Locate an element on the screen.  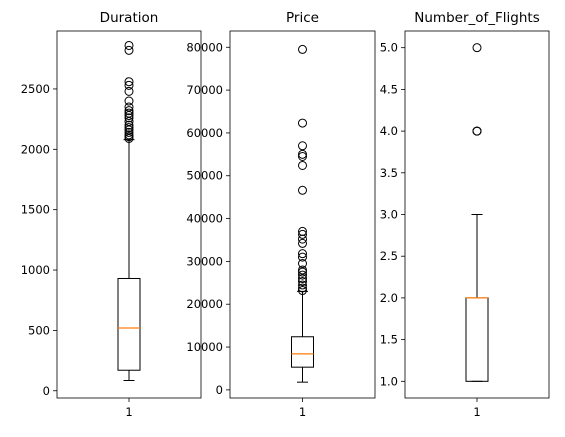
y-tick-label: 4.5 is located at coordinates (389, 89).